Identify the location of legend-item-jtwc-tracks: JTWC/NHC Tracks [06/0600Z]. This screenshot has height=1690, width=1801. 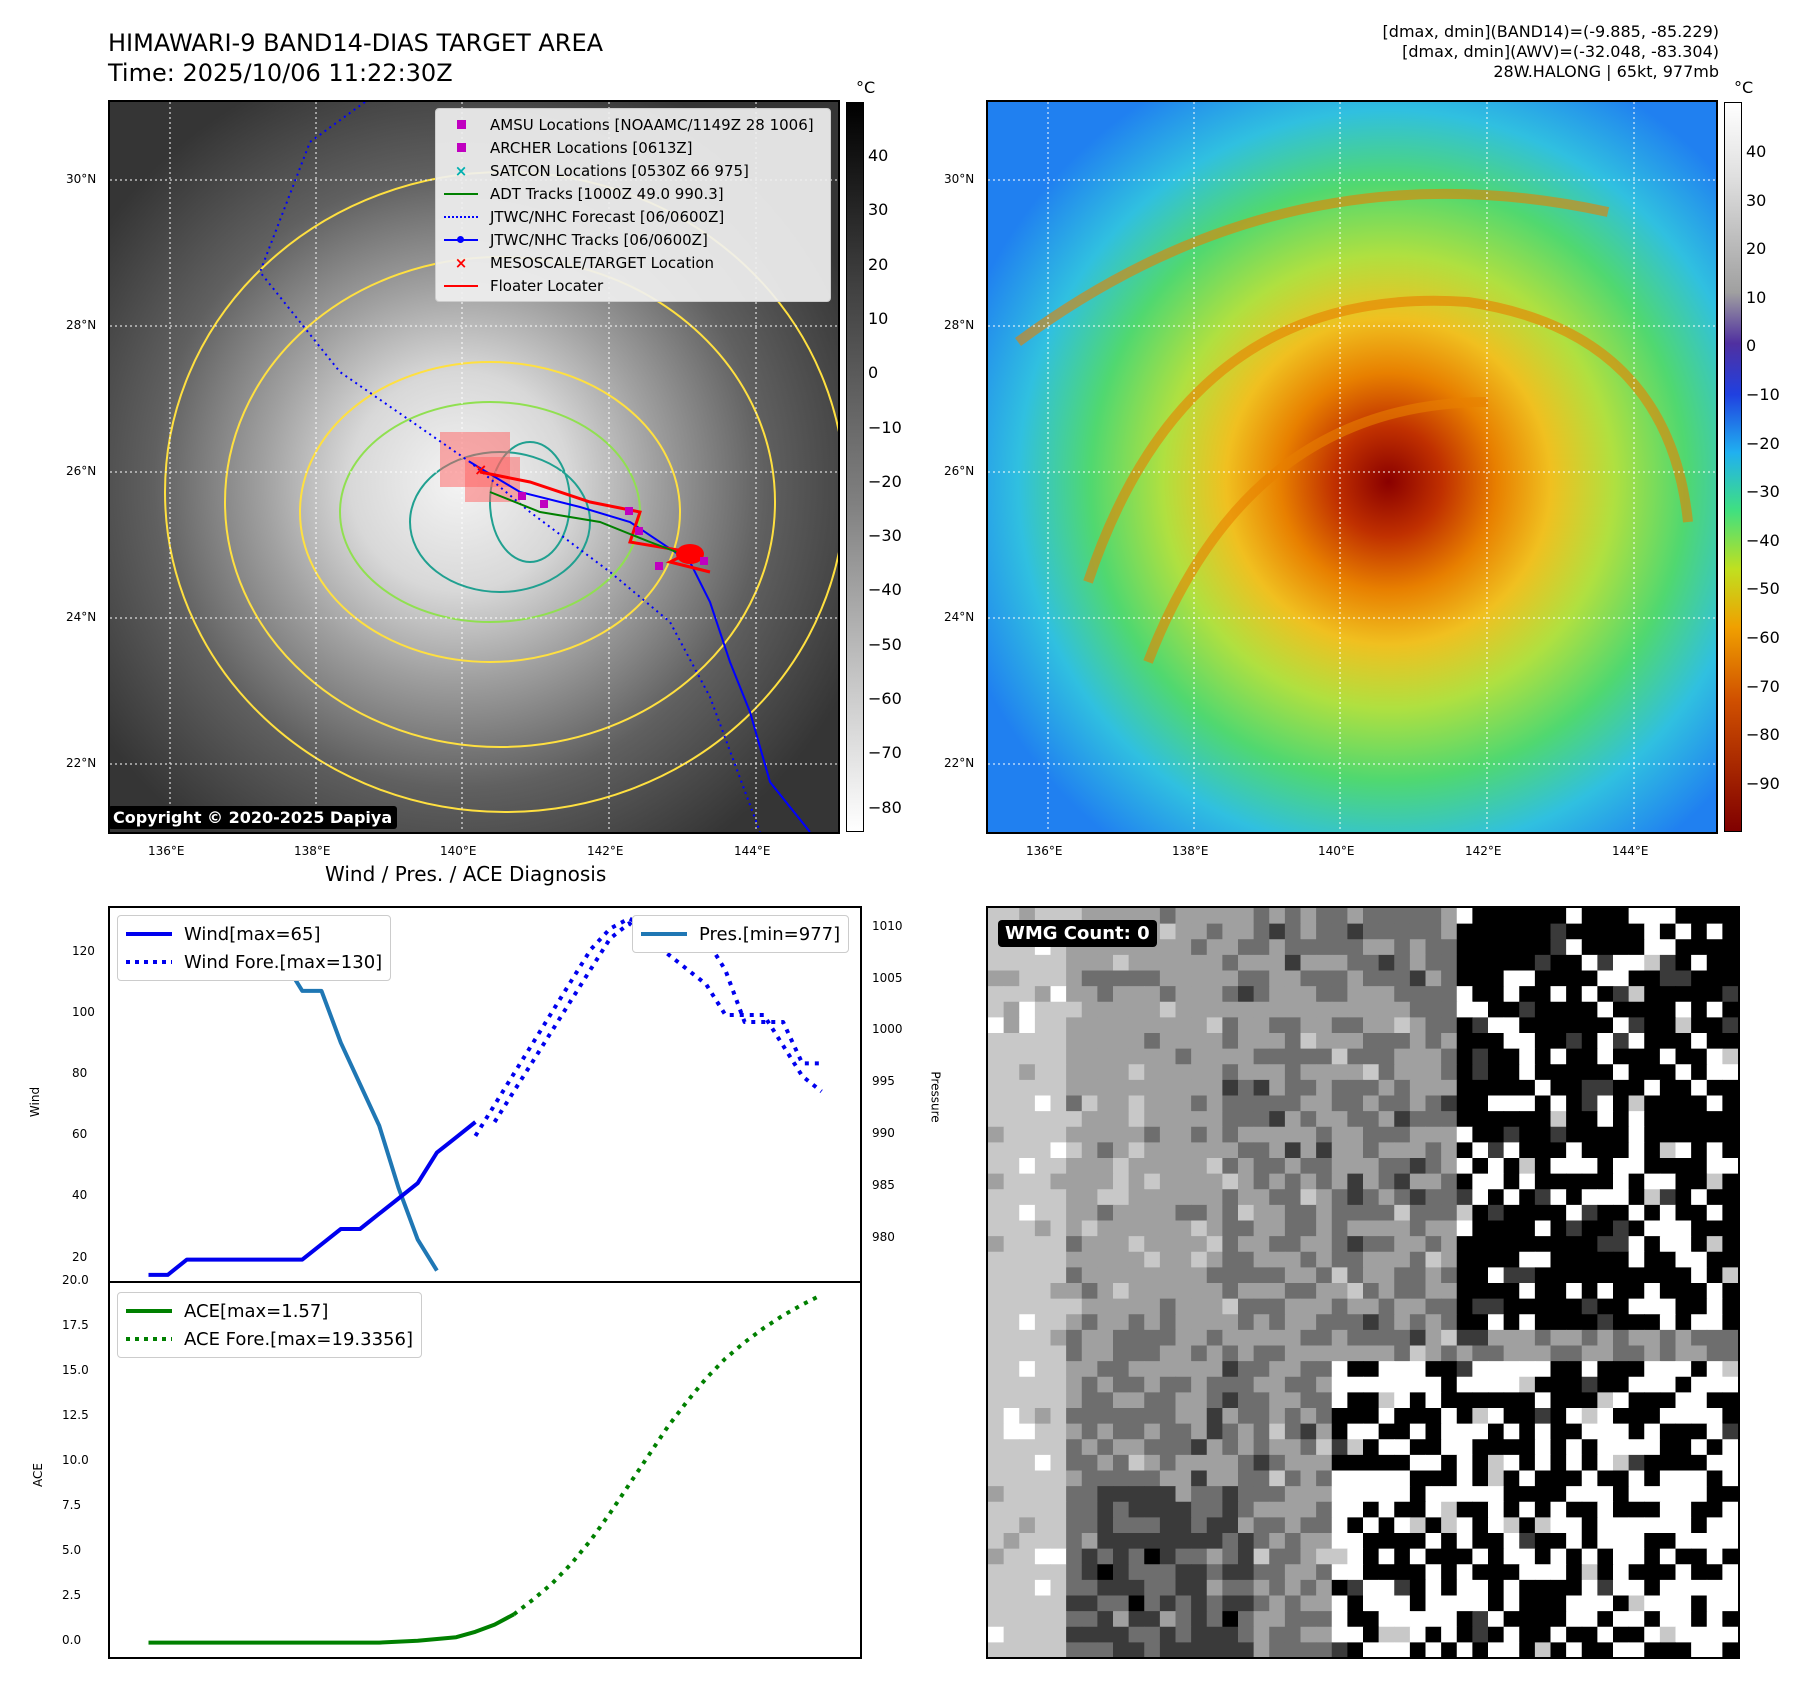
(633, 239).